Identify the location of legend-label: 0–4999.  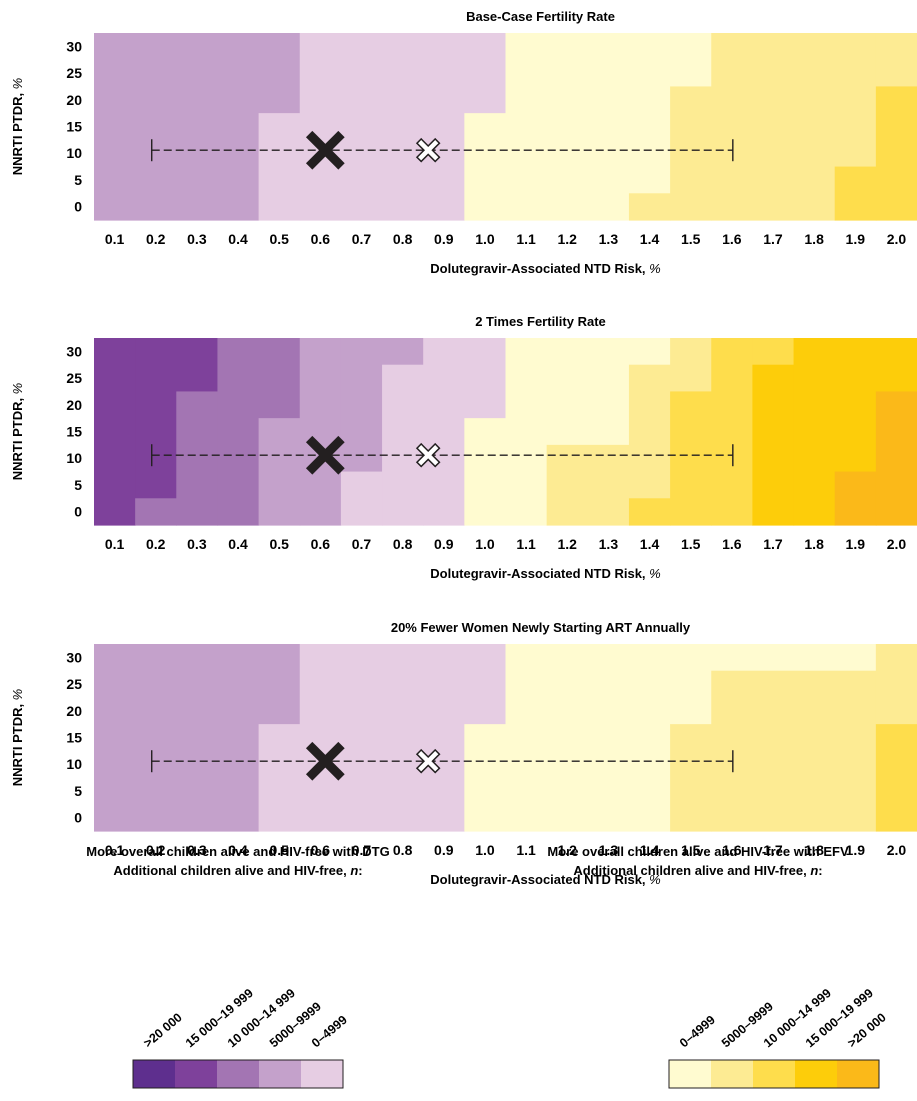
(697, 1032).